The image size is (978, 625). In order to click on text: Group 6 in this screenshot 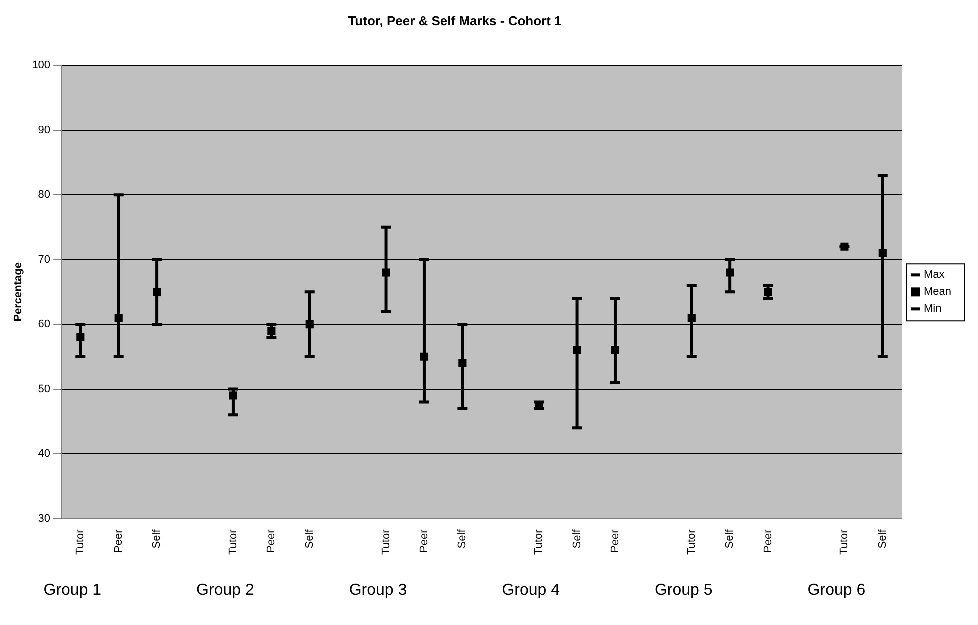, I will do `click(837, 591)`.